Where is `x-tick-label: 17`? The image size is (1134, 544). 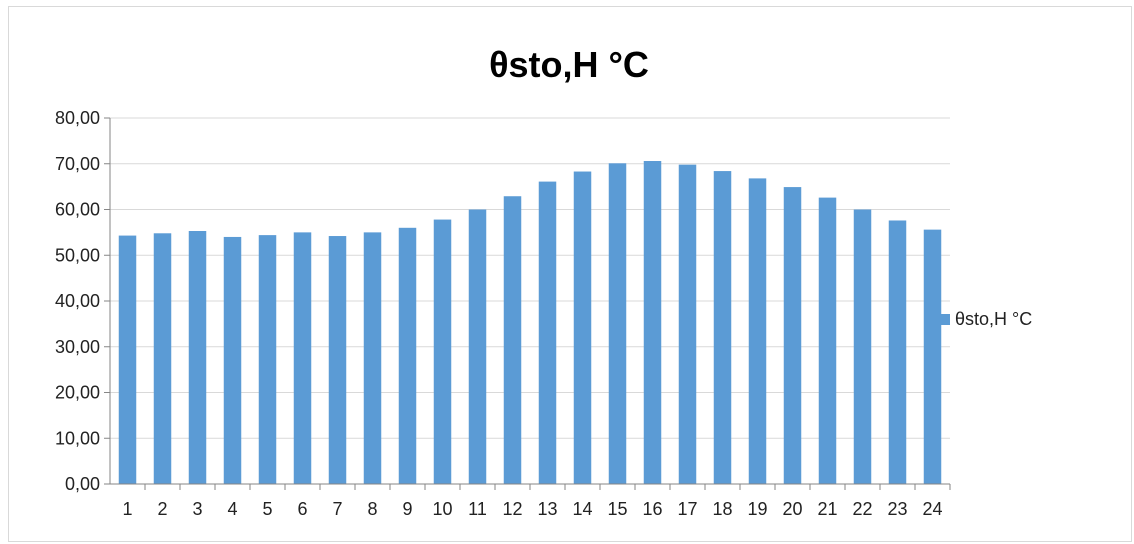 x-tick-label: 17 is located at coordinates (687, 509).